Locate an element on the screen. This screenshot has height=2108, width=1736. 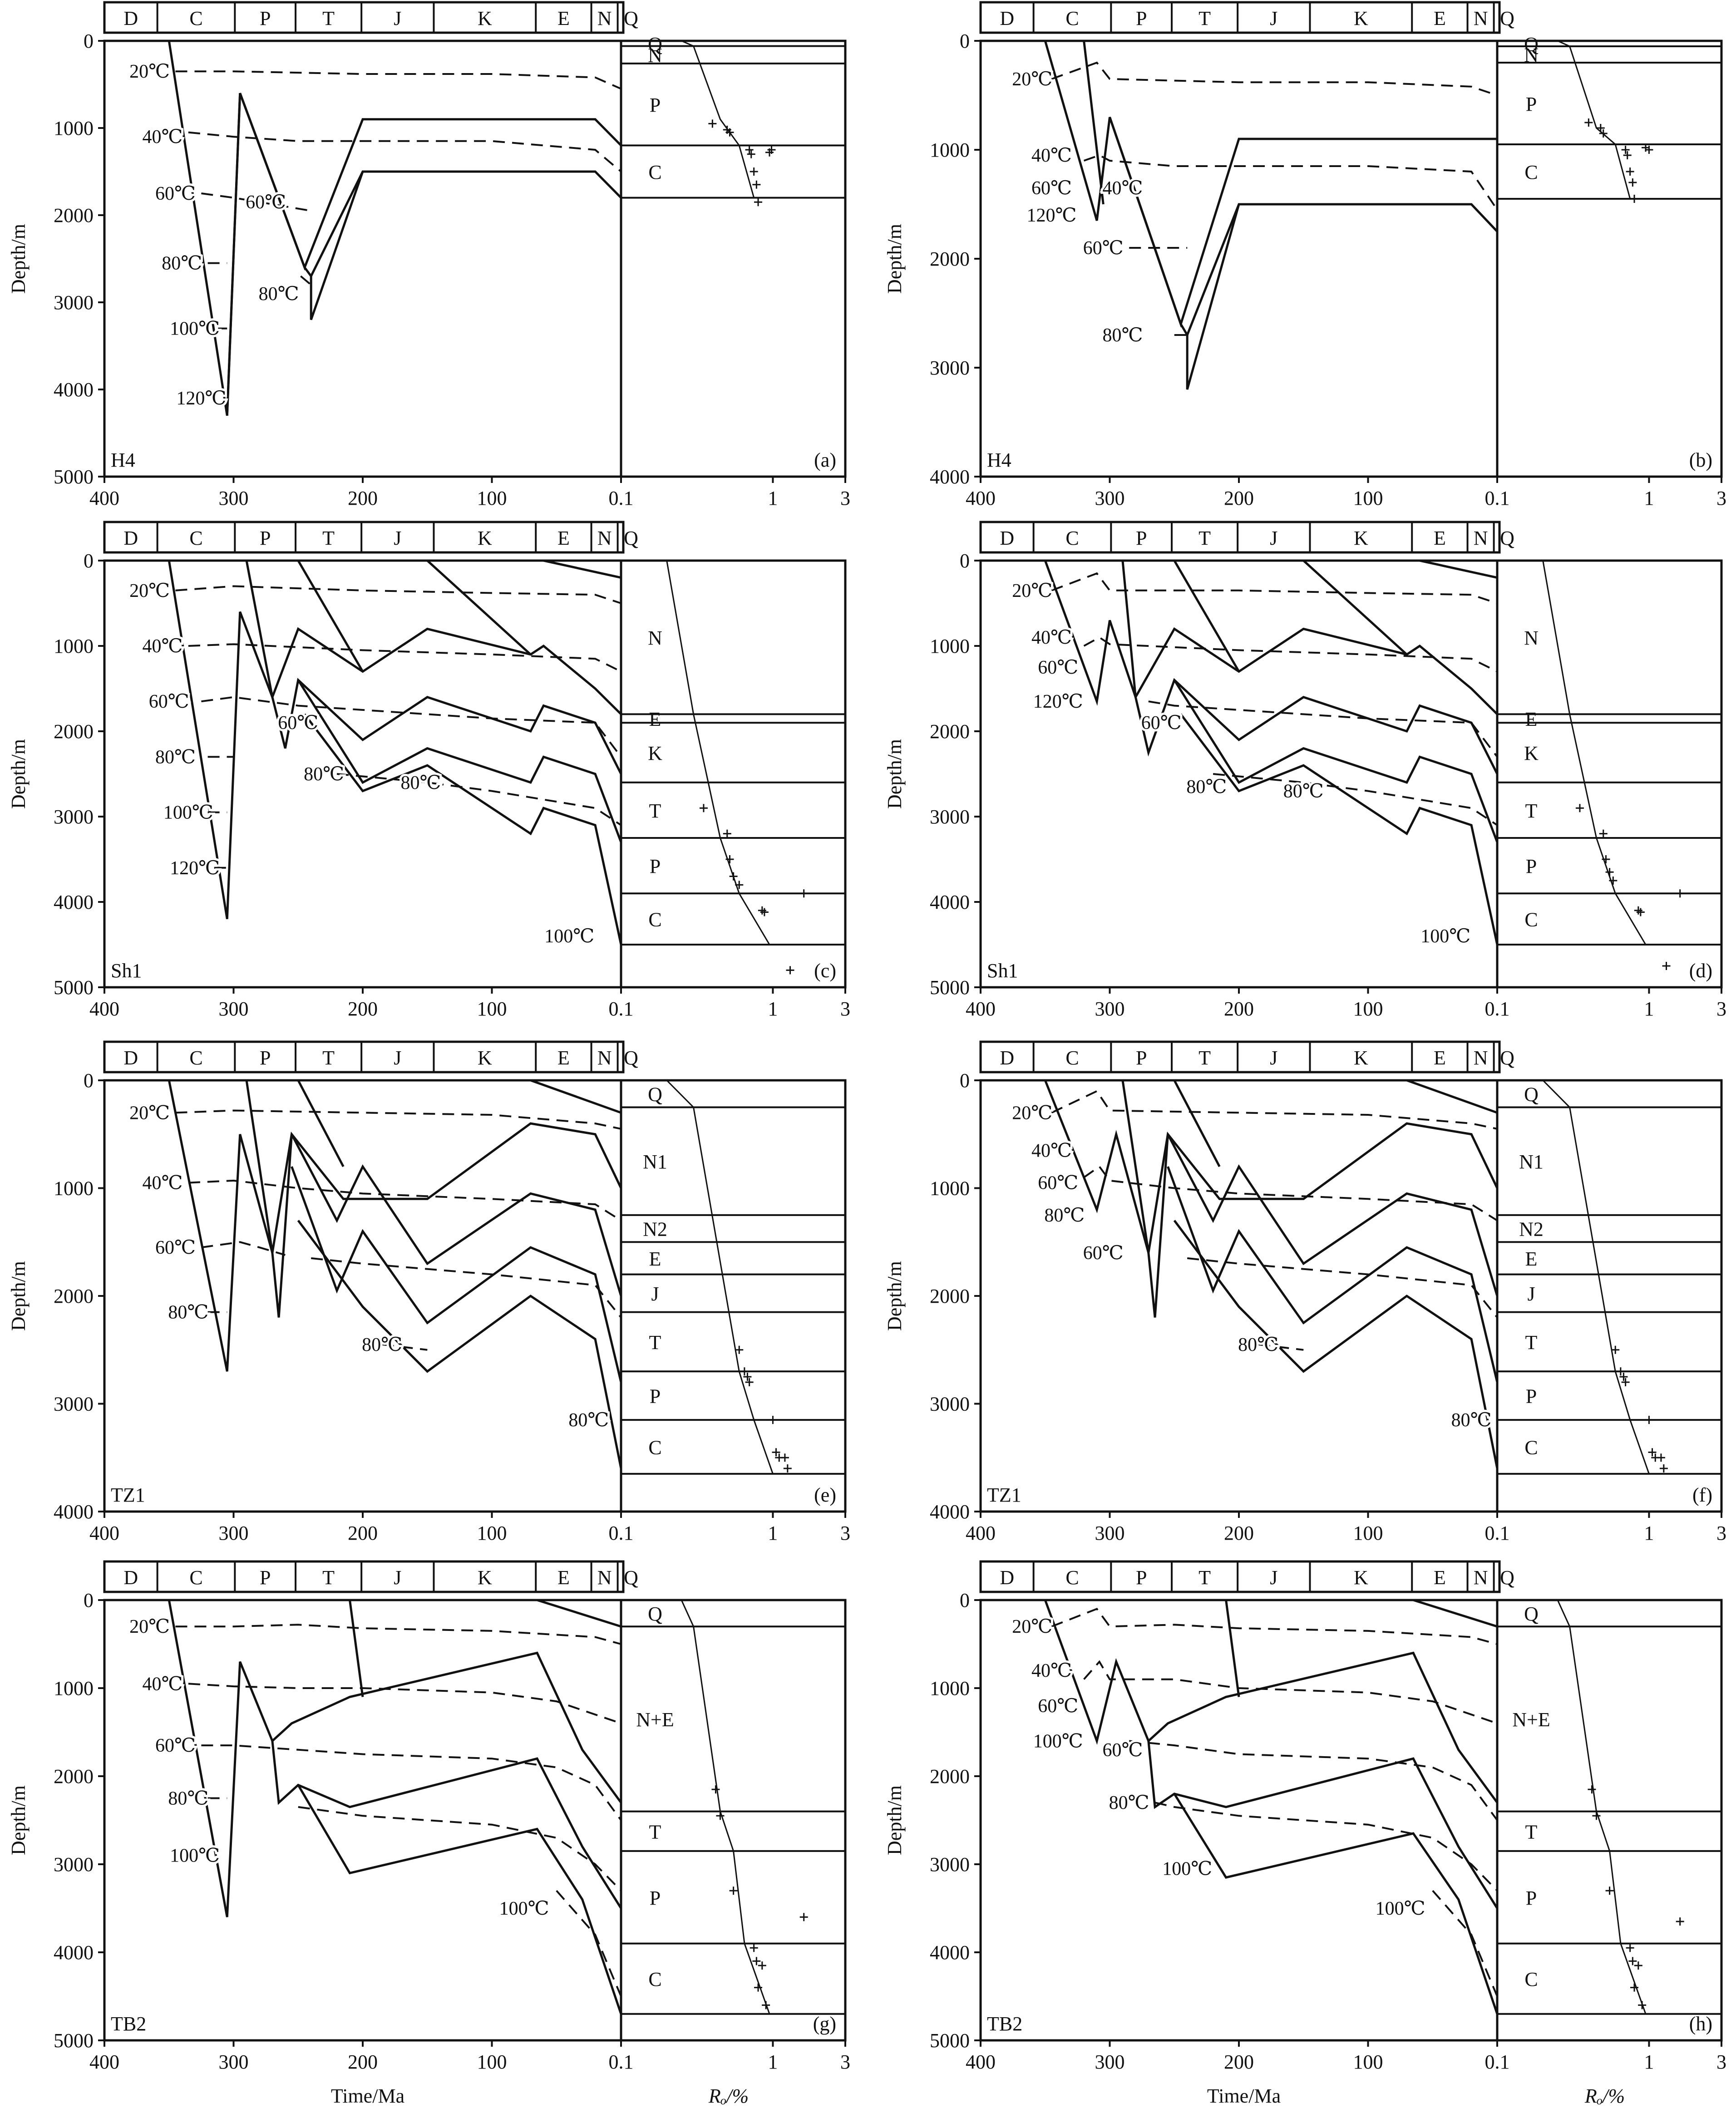
well-name: H4 is located at coordinates (999, 460).